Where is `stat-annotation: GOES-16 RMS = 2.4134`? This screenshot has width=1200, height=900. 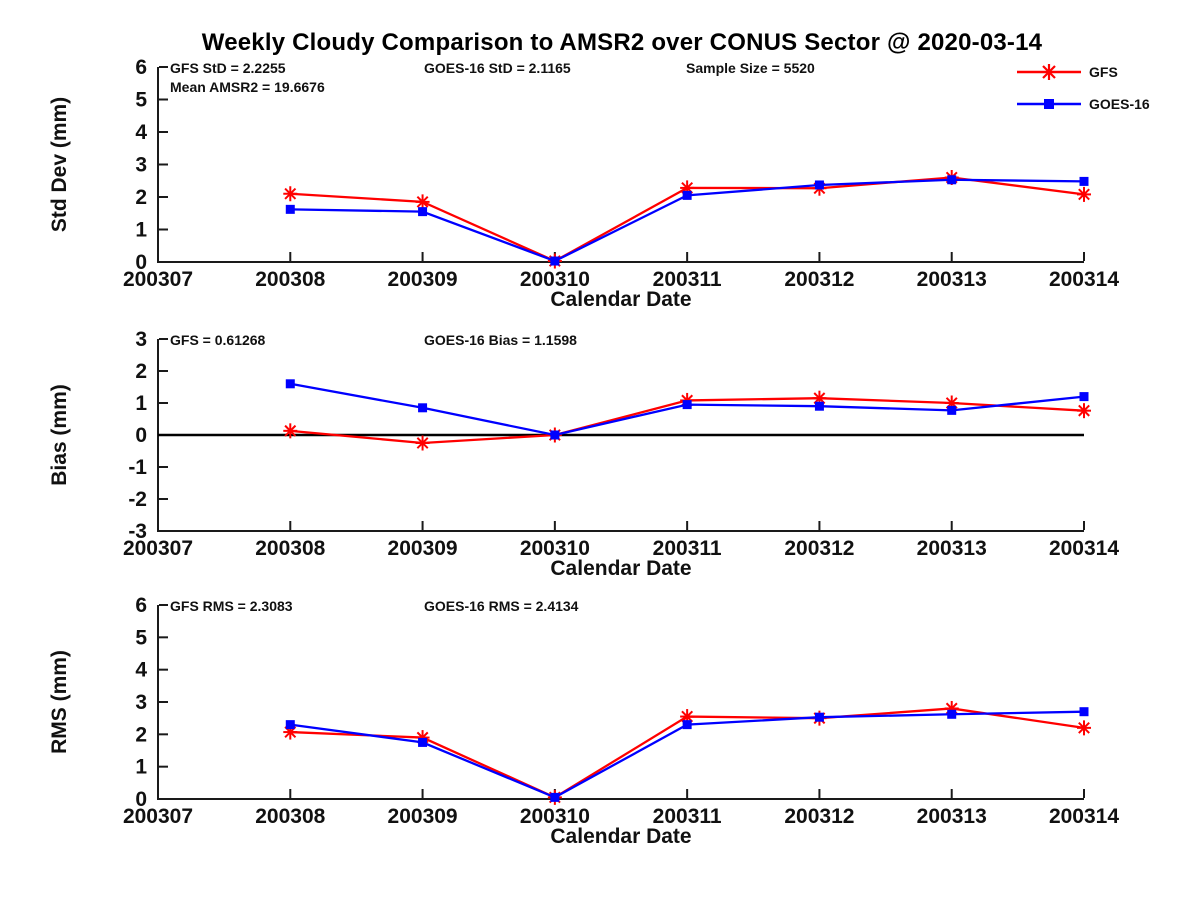 stat-annotation: GOES-16 RMS = 2.4134 is located at coordinates (501, 606).